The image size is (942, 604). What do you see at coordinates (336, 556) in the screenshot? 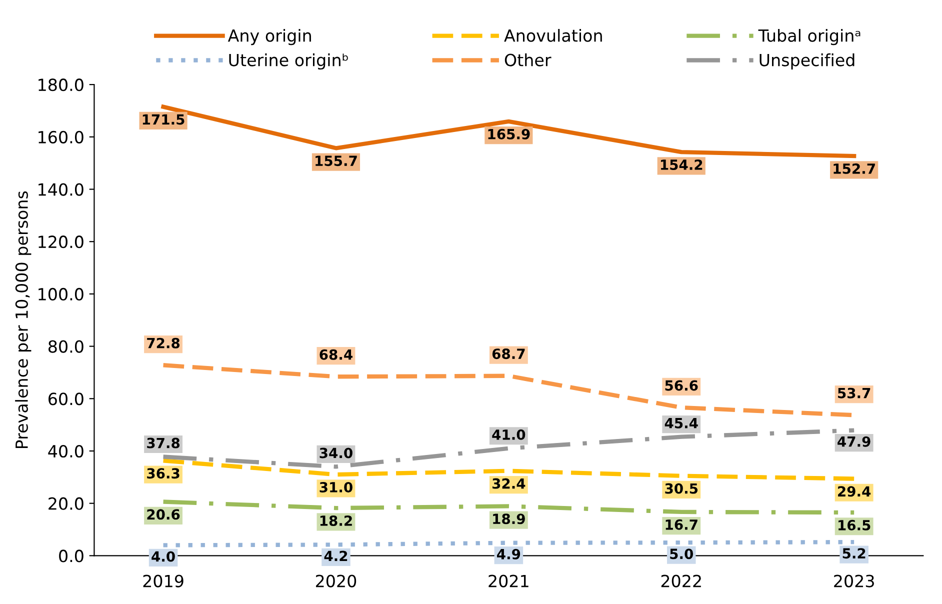
I see `data-label: 4.2` at bounding box center [336, 556].